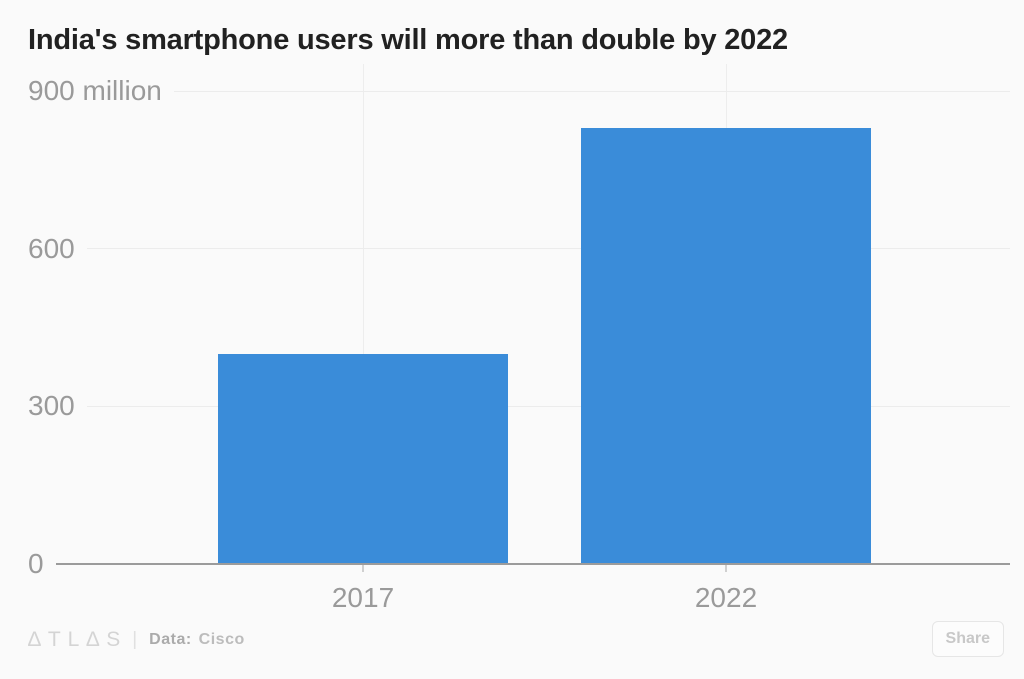 Image resolution: width=1024 pixels, height=679 pixels. What do you see at coordinates (95, 90) in the screenshot?
I see `y-tick-label-900: 900 million` at bounding box center [95, 90].